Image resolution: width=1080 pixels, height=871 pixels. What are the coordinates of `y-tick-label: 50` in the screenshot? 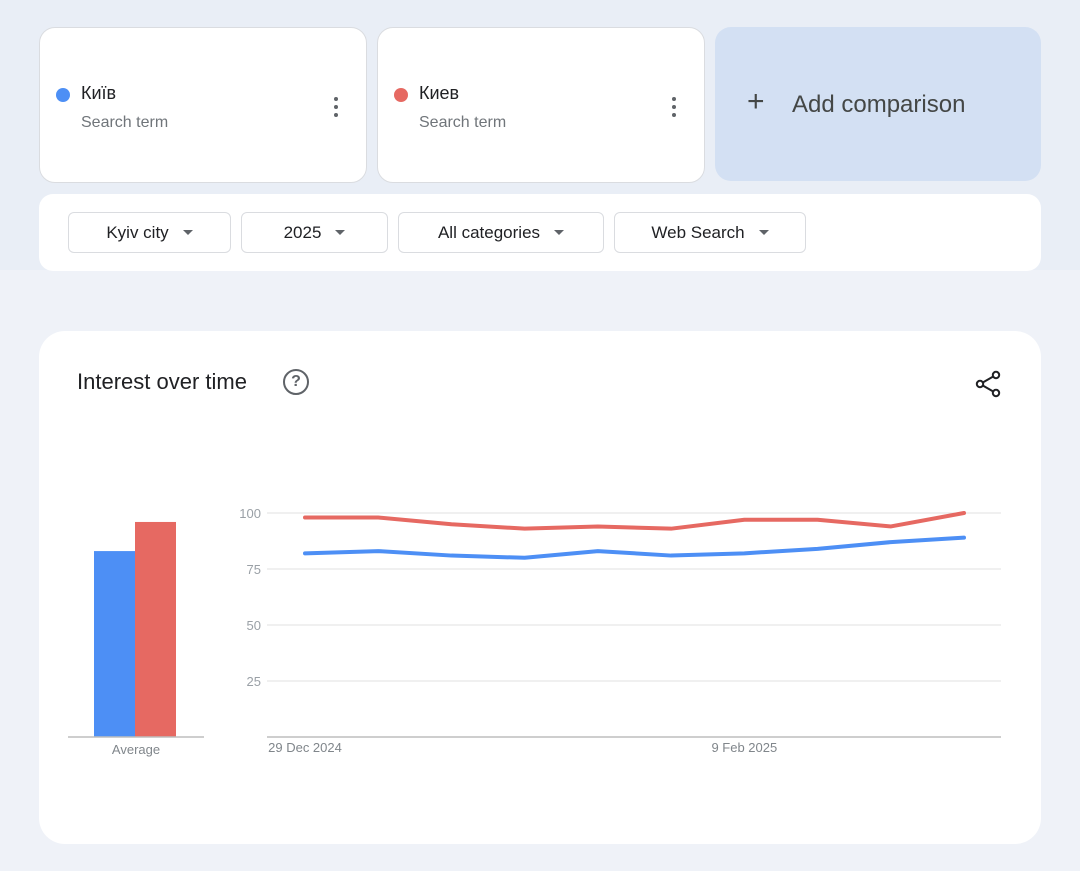 It's located at (254, 625).